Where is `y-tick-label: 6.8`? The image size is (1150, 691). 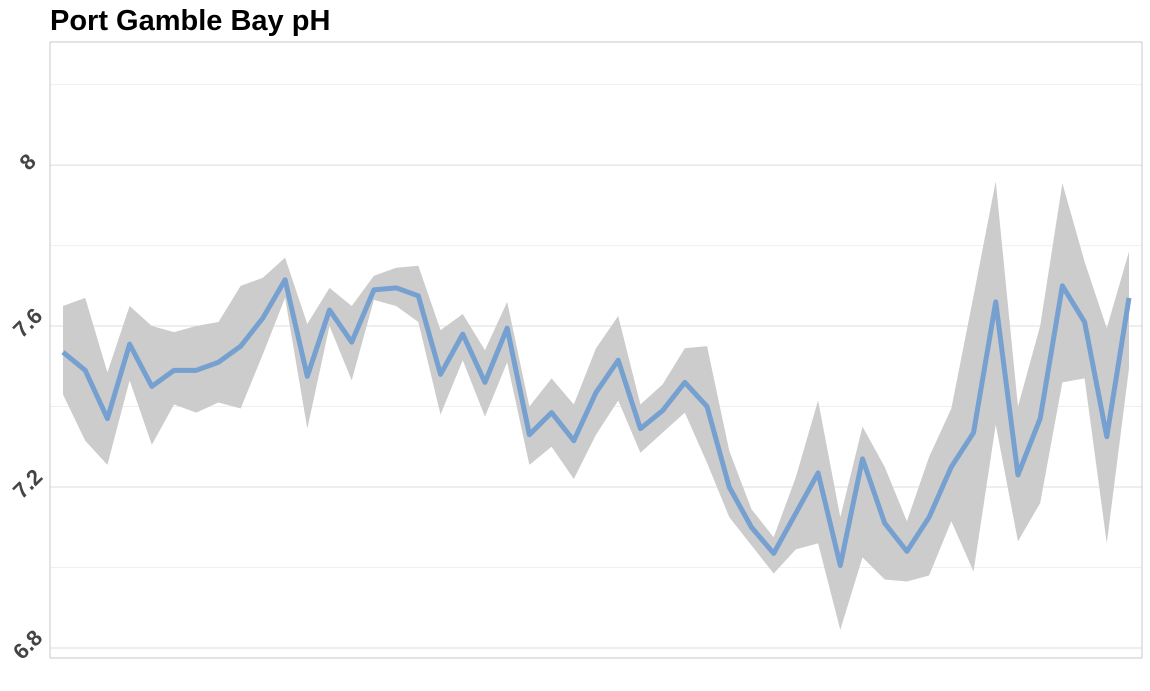
y-tick-label: 6.8 is located at coordinates (27, 644).